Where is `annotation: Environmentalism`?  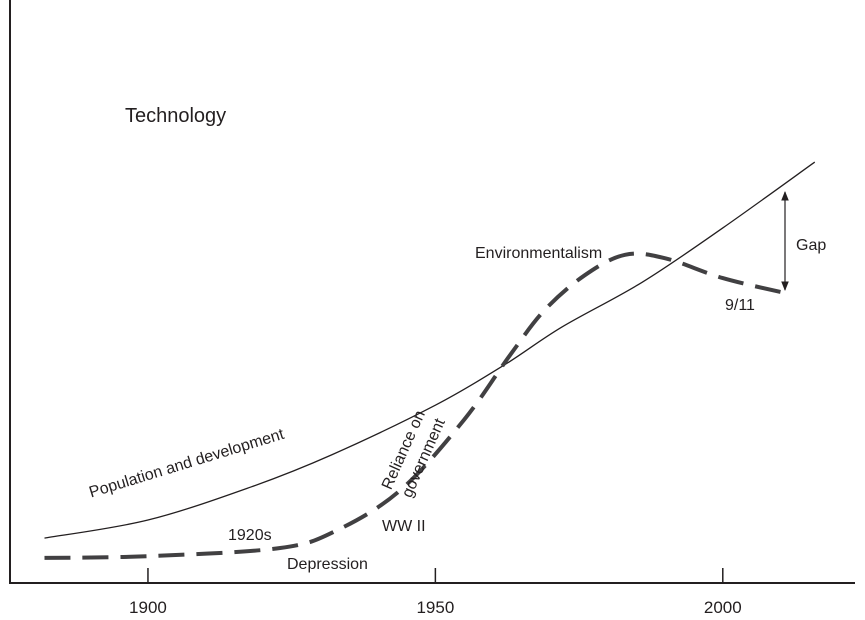
annotation: Environmentalism is located at coordinates (538, 253).